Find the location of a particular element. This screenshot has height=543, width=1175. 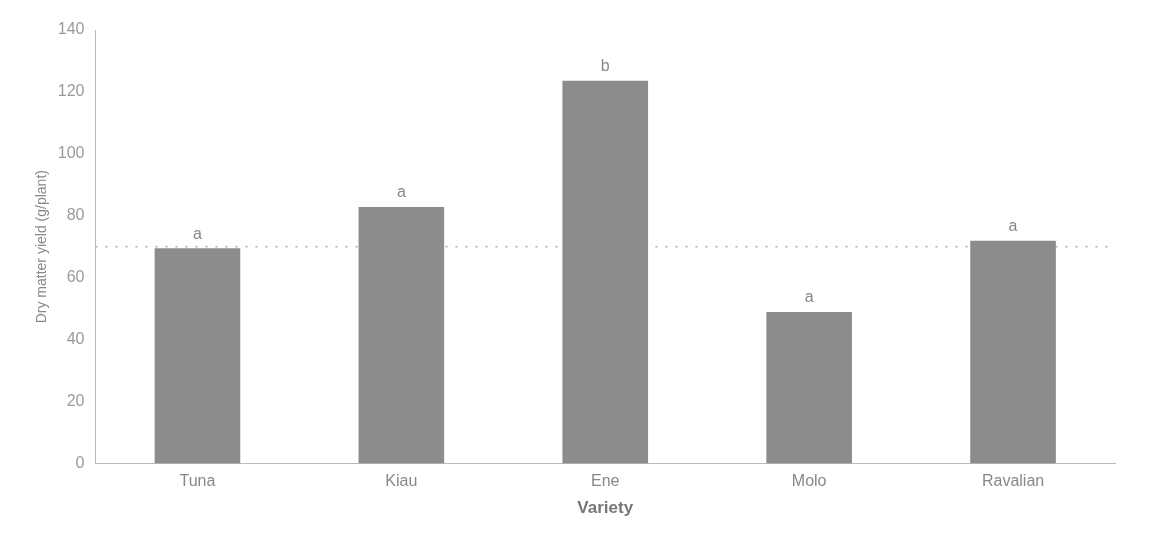

y-axis-title: Dry matter yield (g/plant) is located at coordinates (41, 247).